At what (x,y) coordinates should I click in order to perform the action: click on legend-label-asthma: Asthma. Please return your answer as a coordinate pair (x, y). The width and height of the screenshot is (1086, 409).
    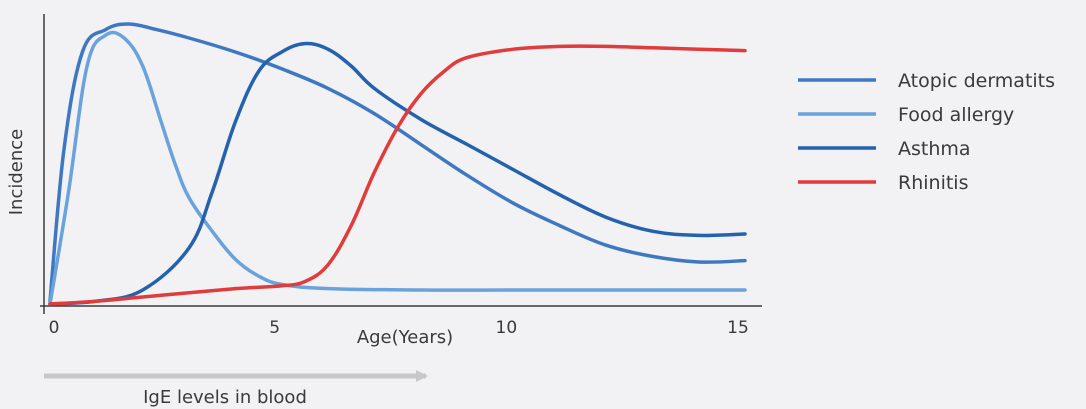
    Looking at the image, I should click on (934, 149).